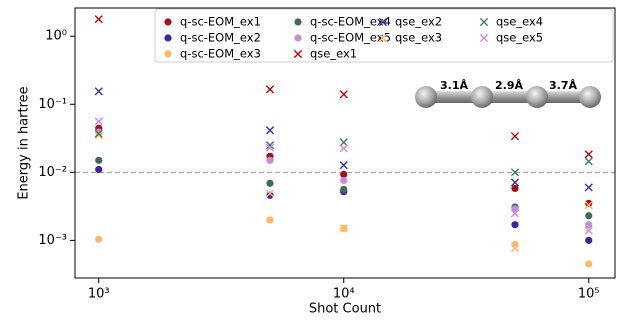  I want to click on legend-label: q-sc-EOM_ex2, so click(220, 38).